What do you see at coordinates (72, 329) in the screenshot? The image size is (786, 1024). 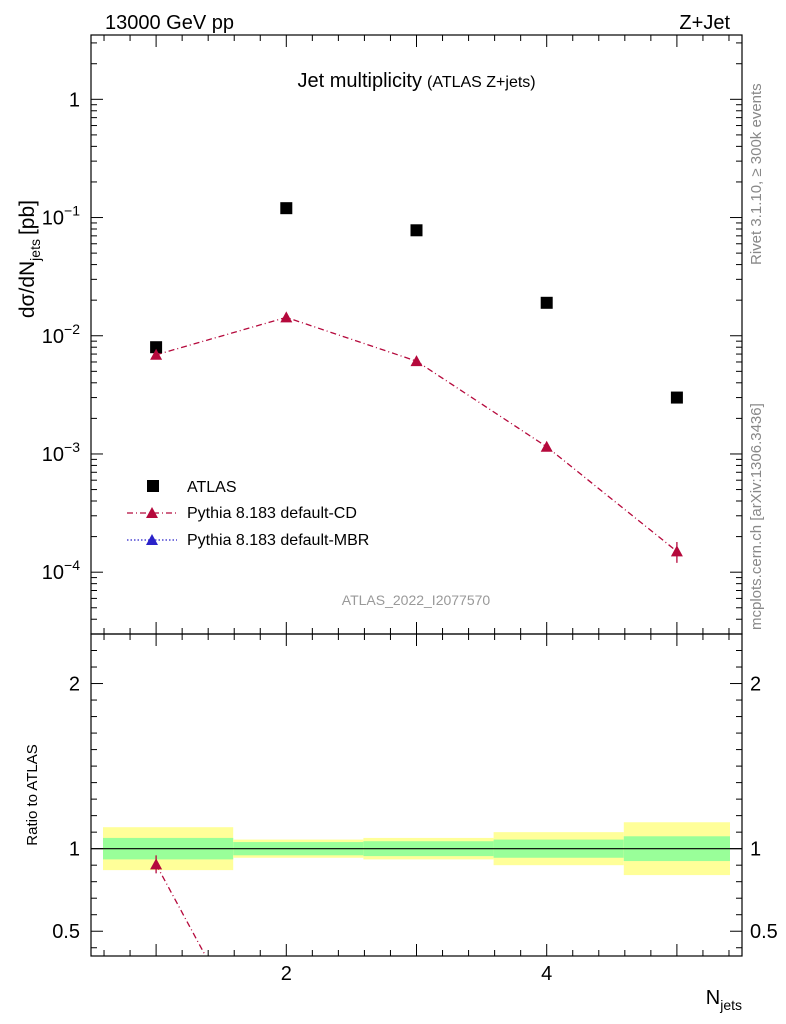 I see `y-tick-exp: −2` at bounding box center [72, 329].